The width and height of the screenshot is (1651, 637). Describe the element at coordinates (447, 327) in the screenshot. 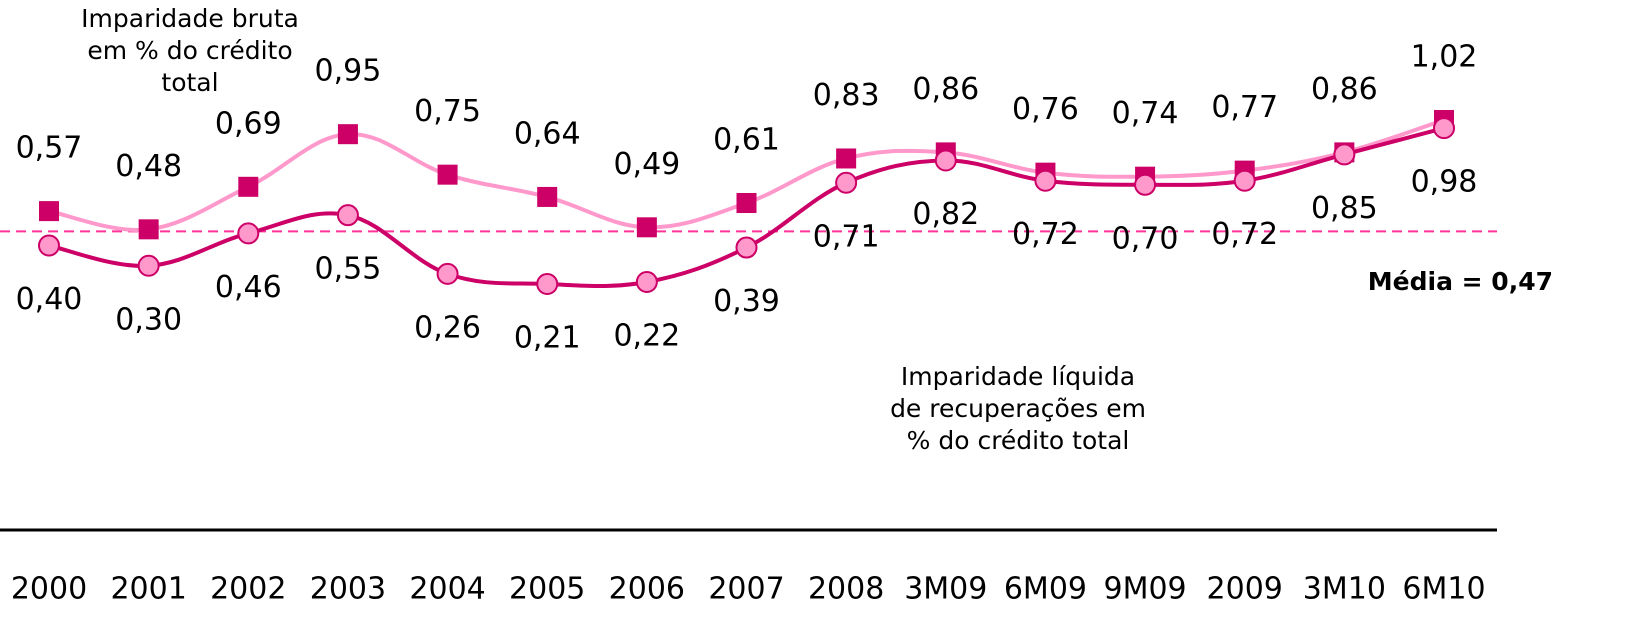

I see `data-label: 0,26` at that location.